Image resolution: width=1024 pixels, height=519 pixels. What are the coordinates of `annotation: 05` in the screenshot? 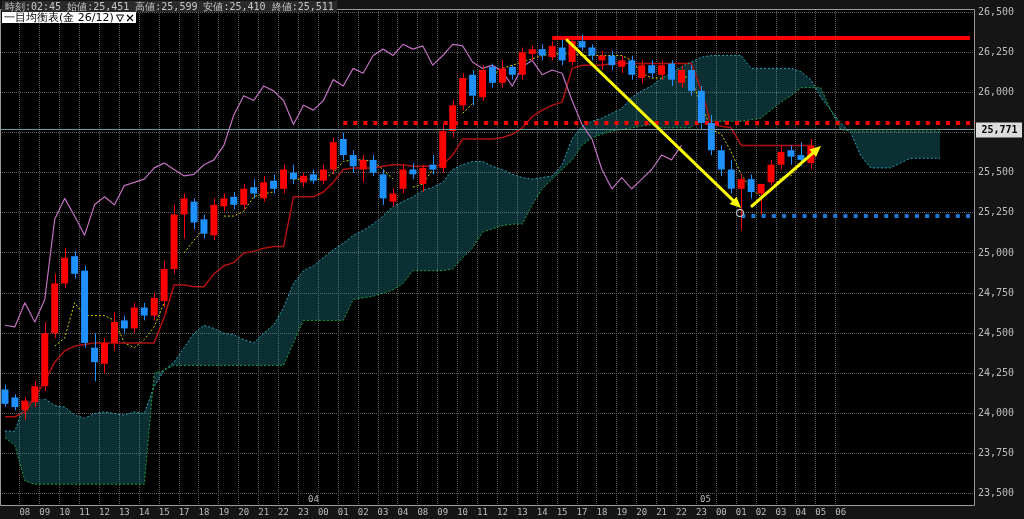 It's located at (705, 499).